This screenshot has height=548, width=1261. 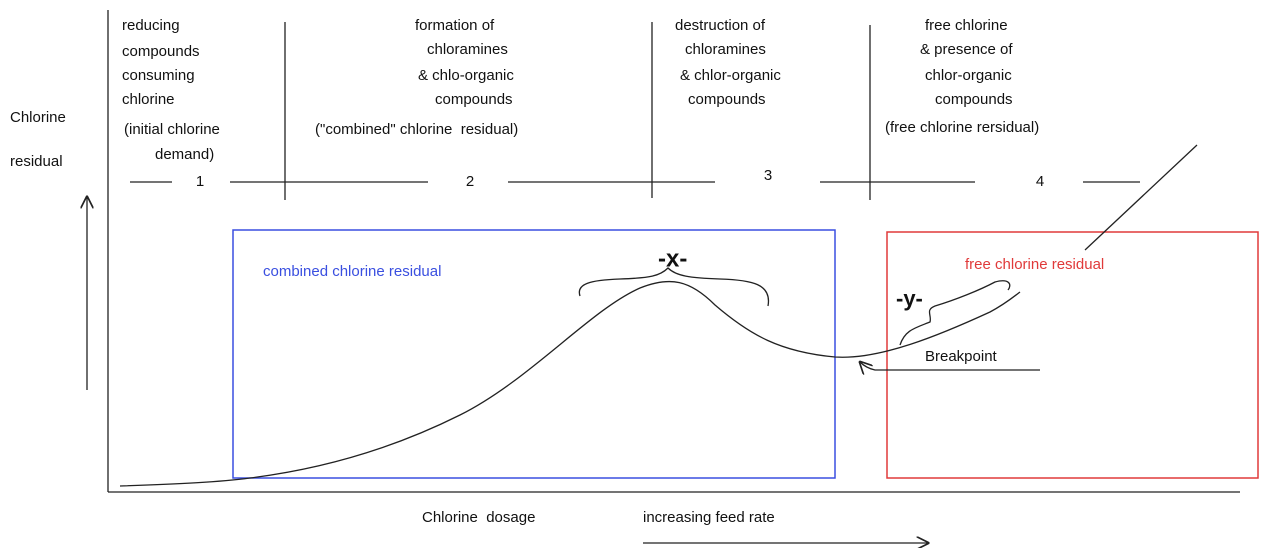 I want to click on breakpoint-label: Breakpoint, so click(x=961, y=356).